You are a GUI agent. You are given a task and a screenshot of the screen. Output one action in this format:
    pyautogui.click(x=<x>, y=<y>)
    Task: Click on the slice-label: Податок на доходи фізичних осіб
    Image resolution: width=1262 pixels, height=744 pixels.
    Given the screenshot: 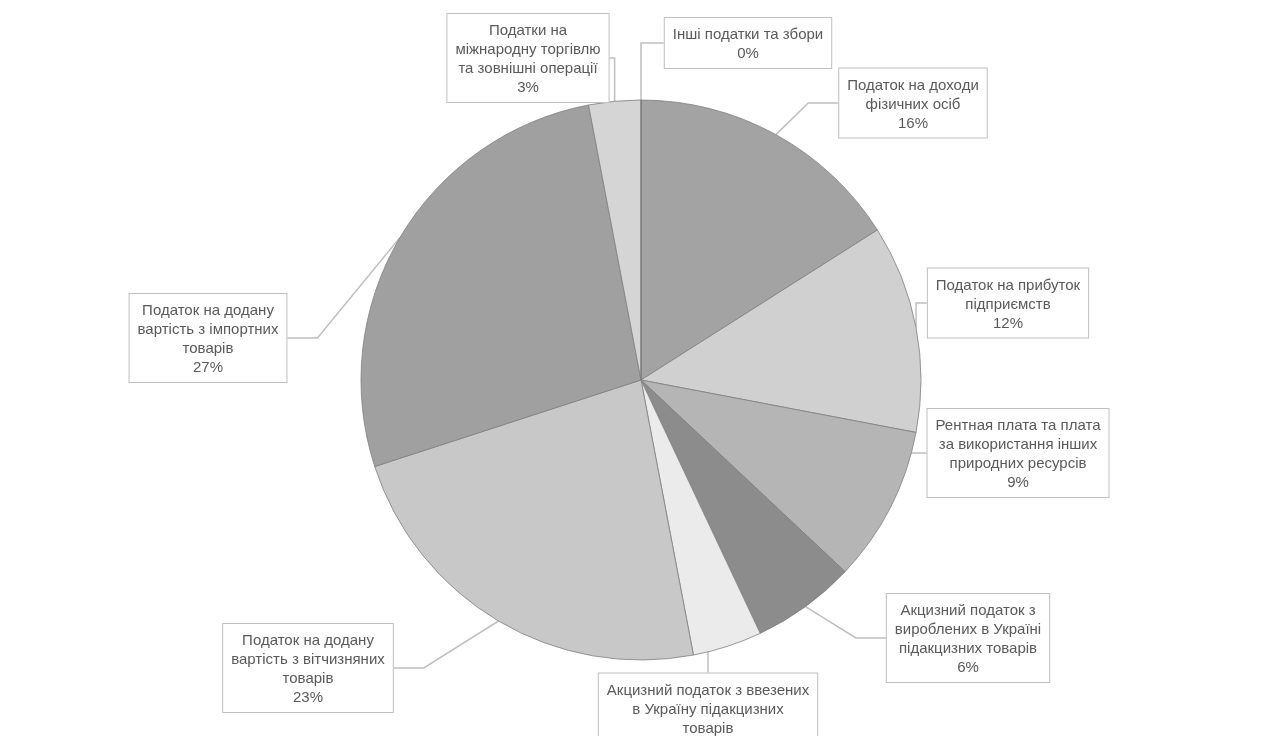 What is the action you would take?
    pyautogui.click(x=913, y=93)
    